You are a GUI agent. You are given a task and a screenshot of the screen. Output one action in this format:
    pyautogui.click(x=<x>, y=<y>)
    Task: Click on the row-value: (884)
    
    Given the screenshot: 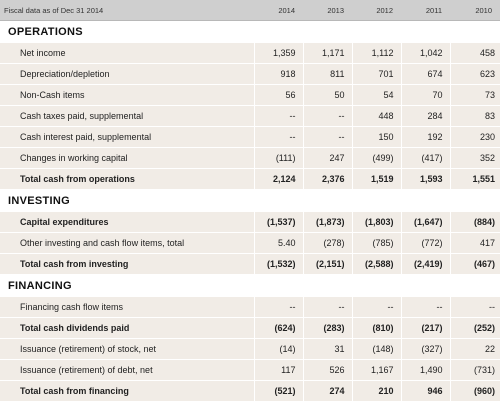 What is the action you would take?
    pyautogui.click(x=474, y=222)
    